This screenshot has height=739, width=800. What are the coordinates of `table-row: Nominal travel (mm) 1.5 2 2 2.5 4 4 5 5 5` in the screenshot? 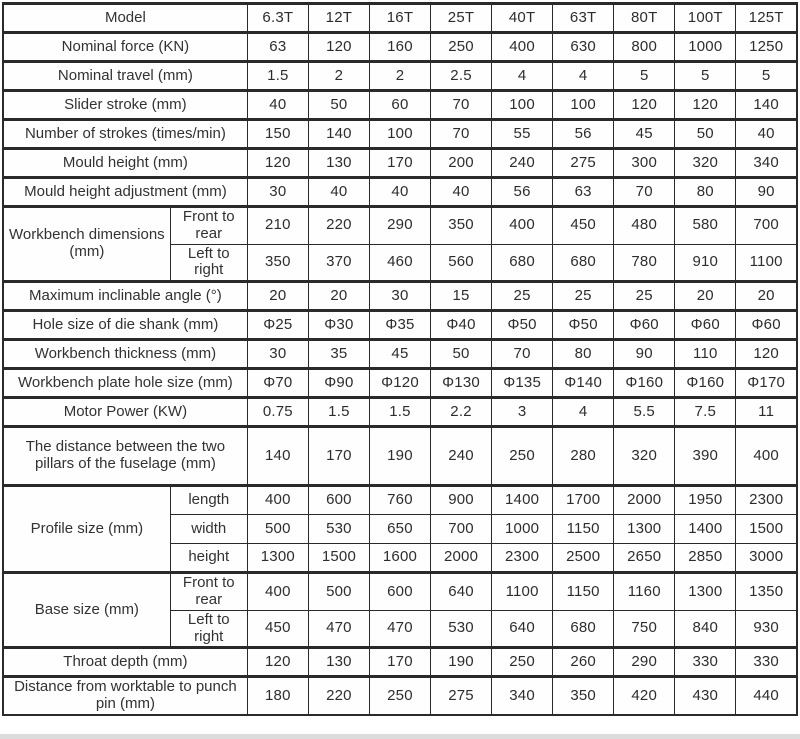 It's located at (400, 75).